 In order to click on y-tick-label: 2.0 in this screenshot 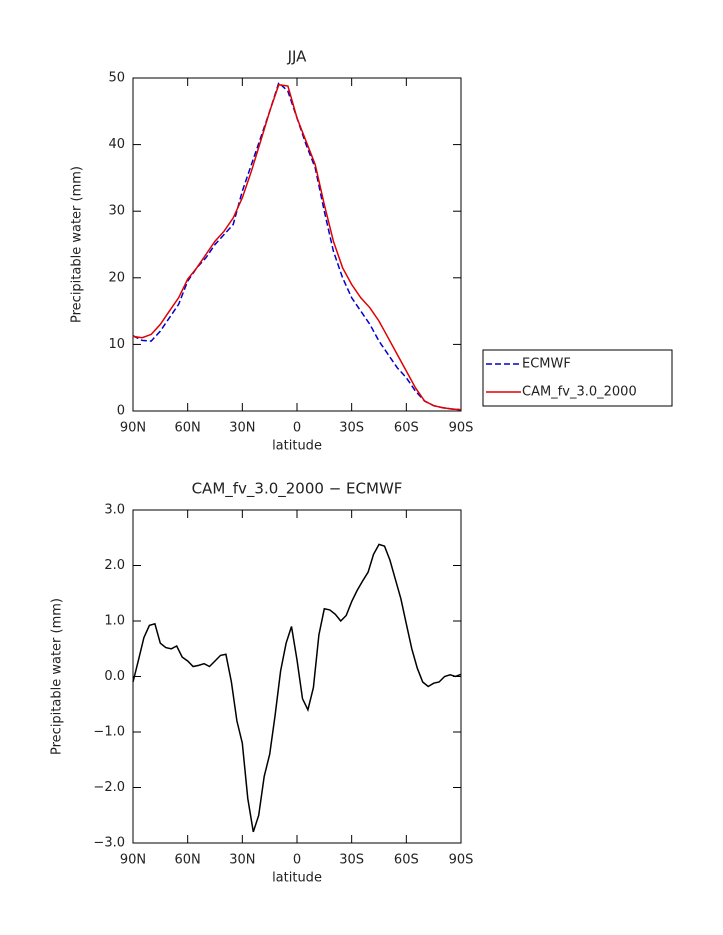, I will do `click(114, 565)`.